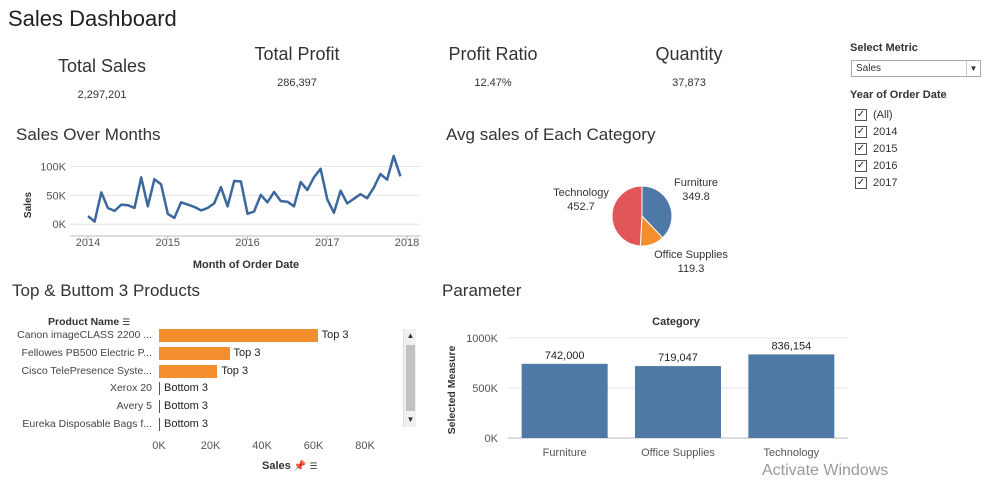 The width and height of the screenshot is (1000, 486). Describe the element at coordinates (565, 453) in the screenshot. I see `category-x-tick-label: Furniture` at that location.